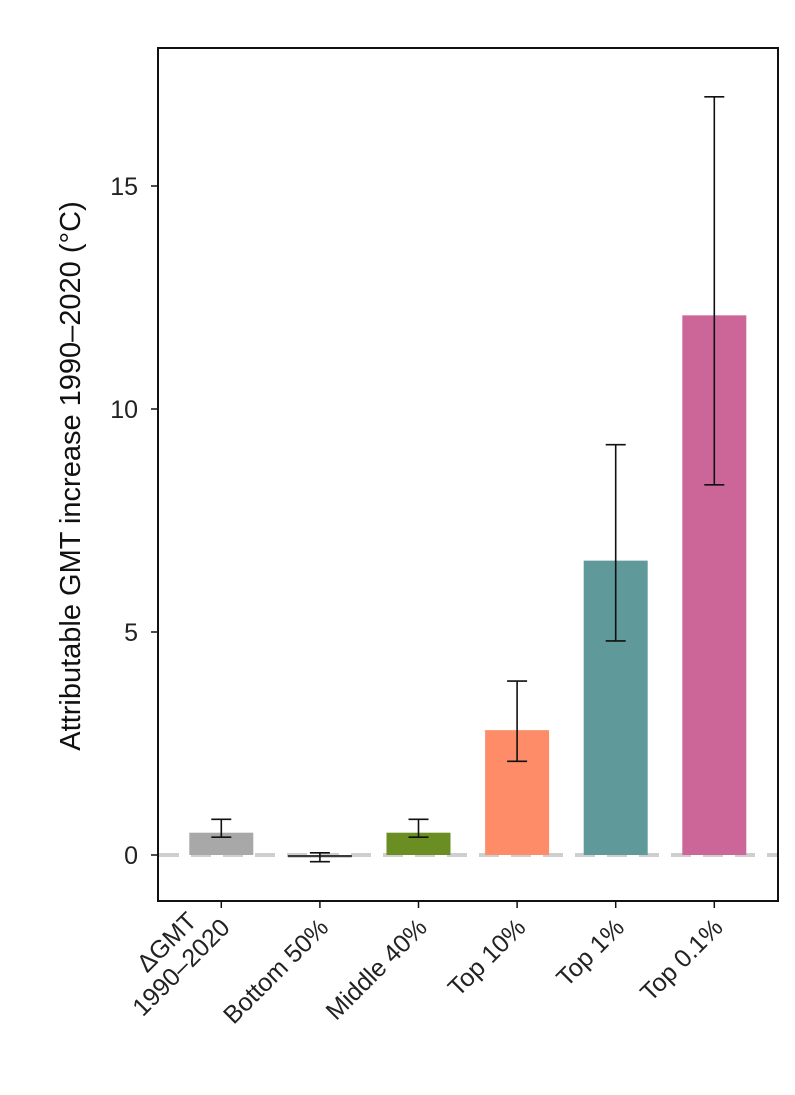  Describe the element at coordinates (171, 958) in the screenshot. I see `x-tick-label-0: ΔGMT1990–2020` at that location.